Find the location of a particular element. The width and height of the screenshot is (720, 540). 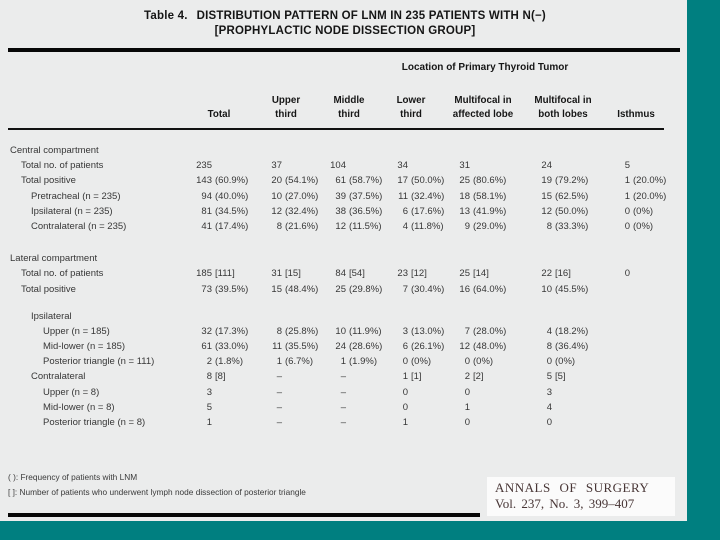

table-number: Table 4. is located at coordinates (166, 16).